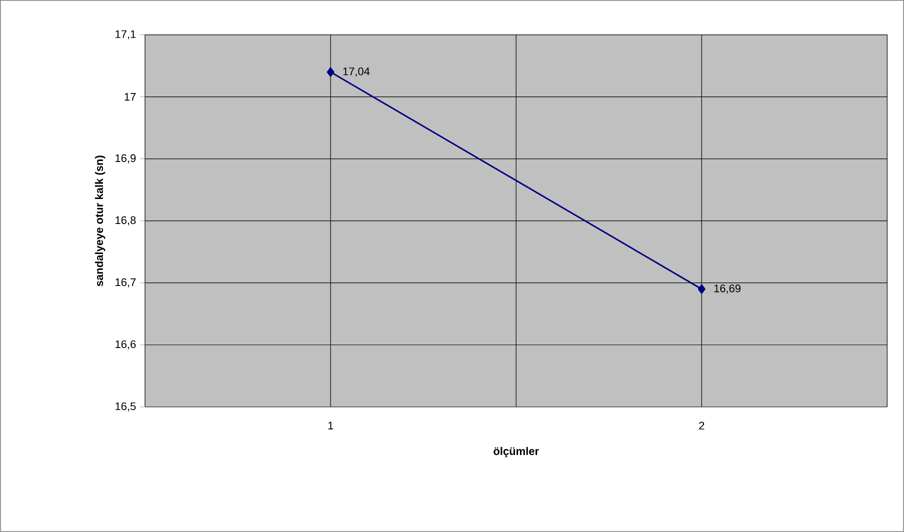 Image resolution: width=904 pixels, height=532 pixels. Describe the element at coordinates (356, 72) in the screenshot. I see `data-label: 17,04` at that location.